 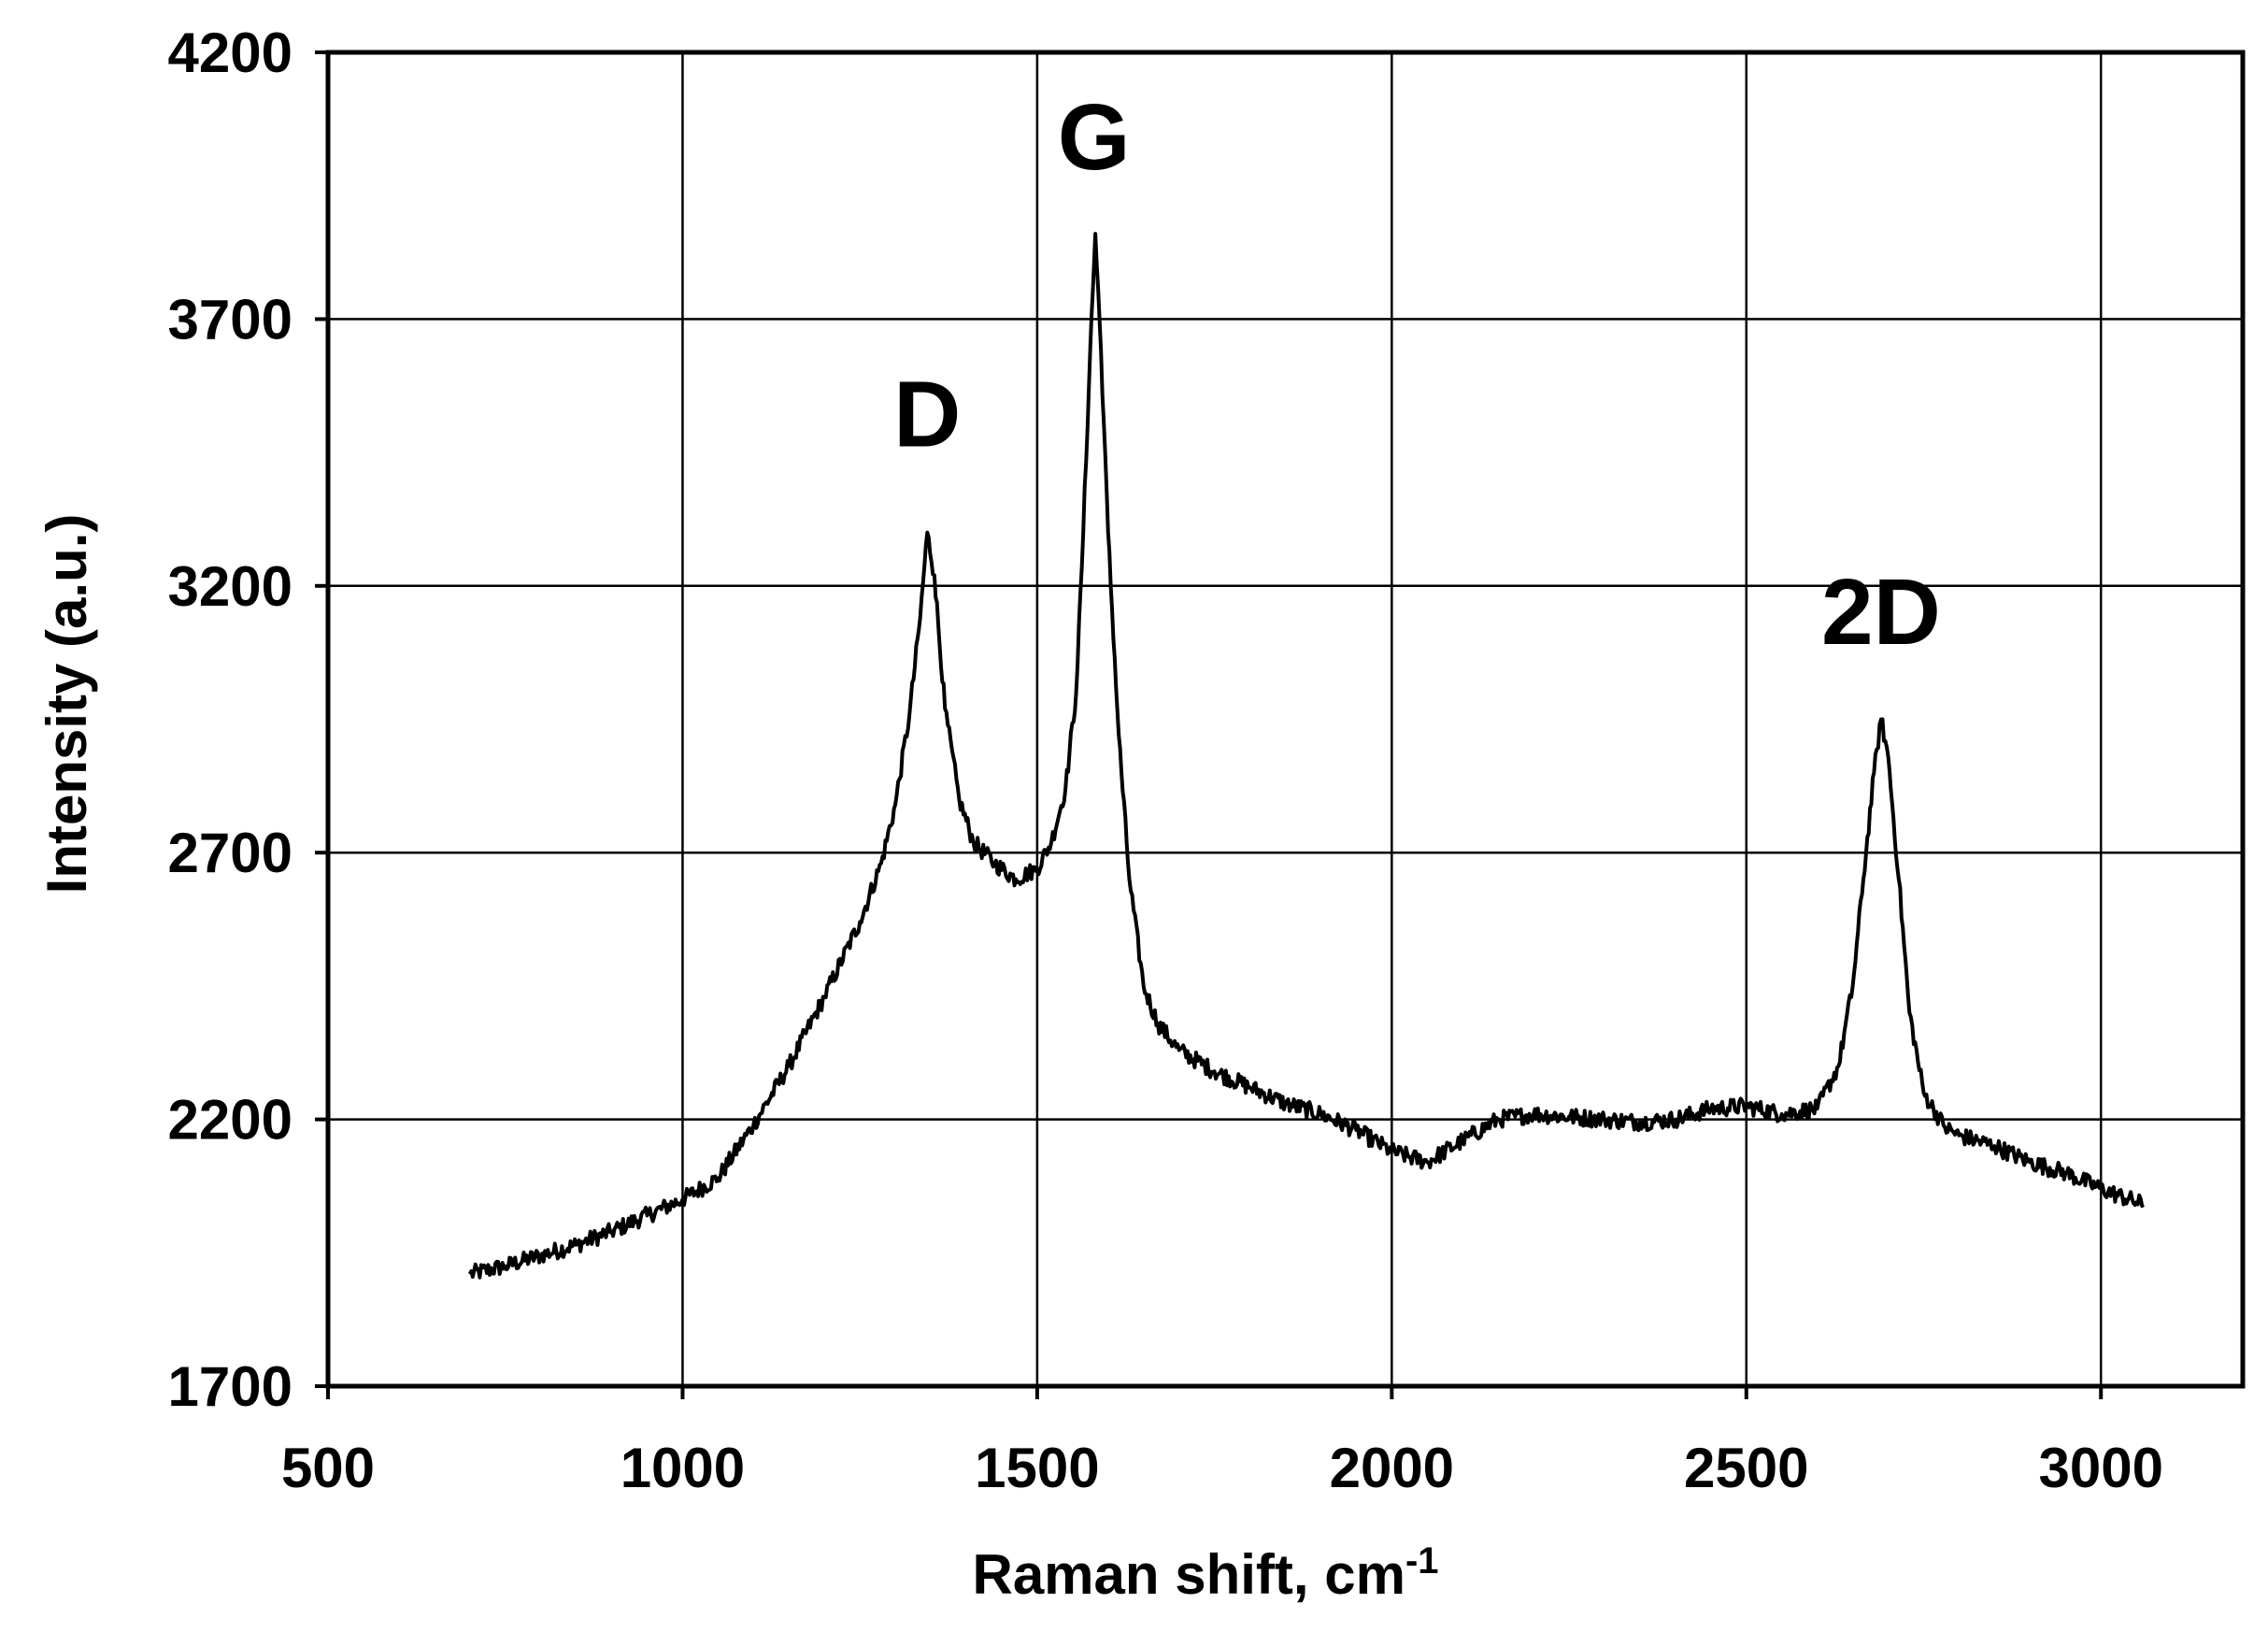 I want to click on y-tick-label: 3700, so click(x=230, y=319).